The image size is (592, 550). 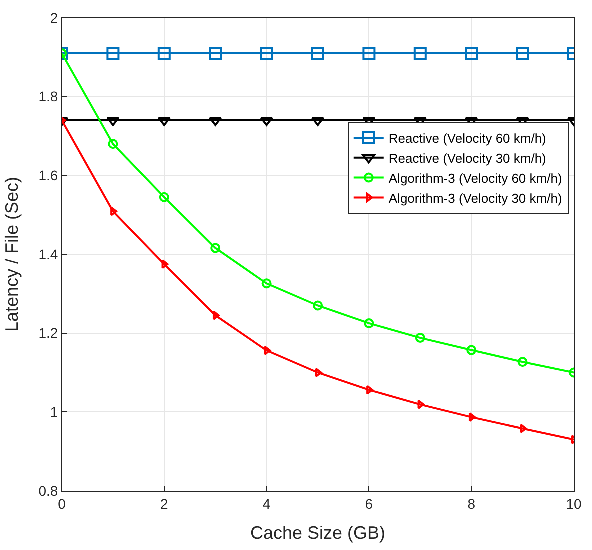 I want to click on legend-label: Reactive (Velocity 30 km/h), so click(x=467, y=158).